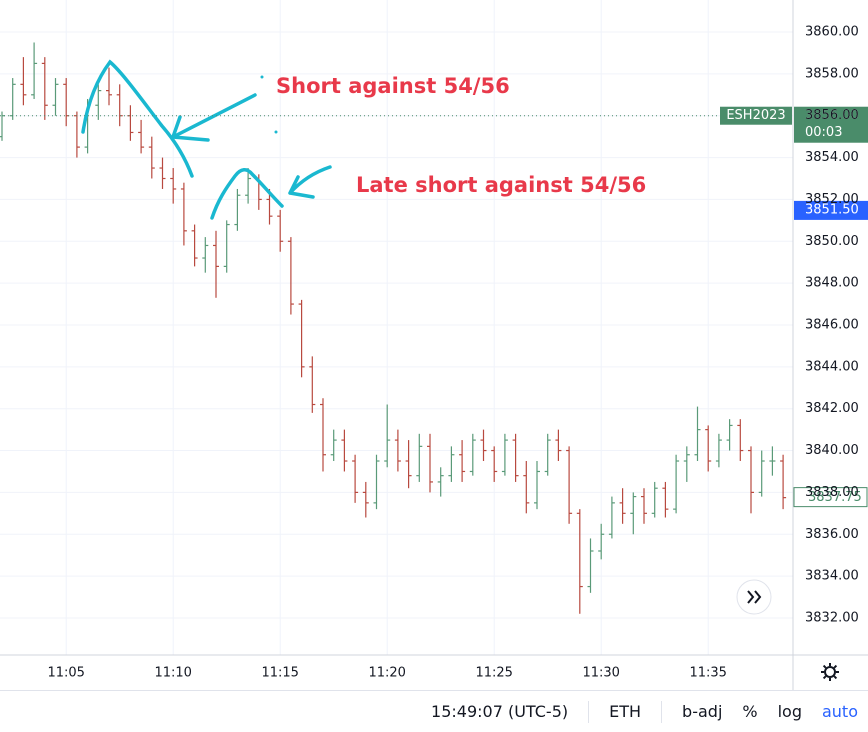 This screenshot has height=732, width=868. I want to click on timer-label: 00:03, so click(823, 132).